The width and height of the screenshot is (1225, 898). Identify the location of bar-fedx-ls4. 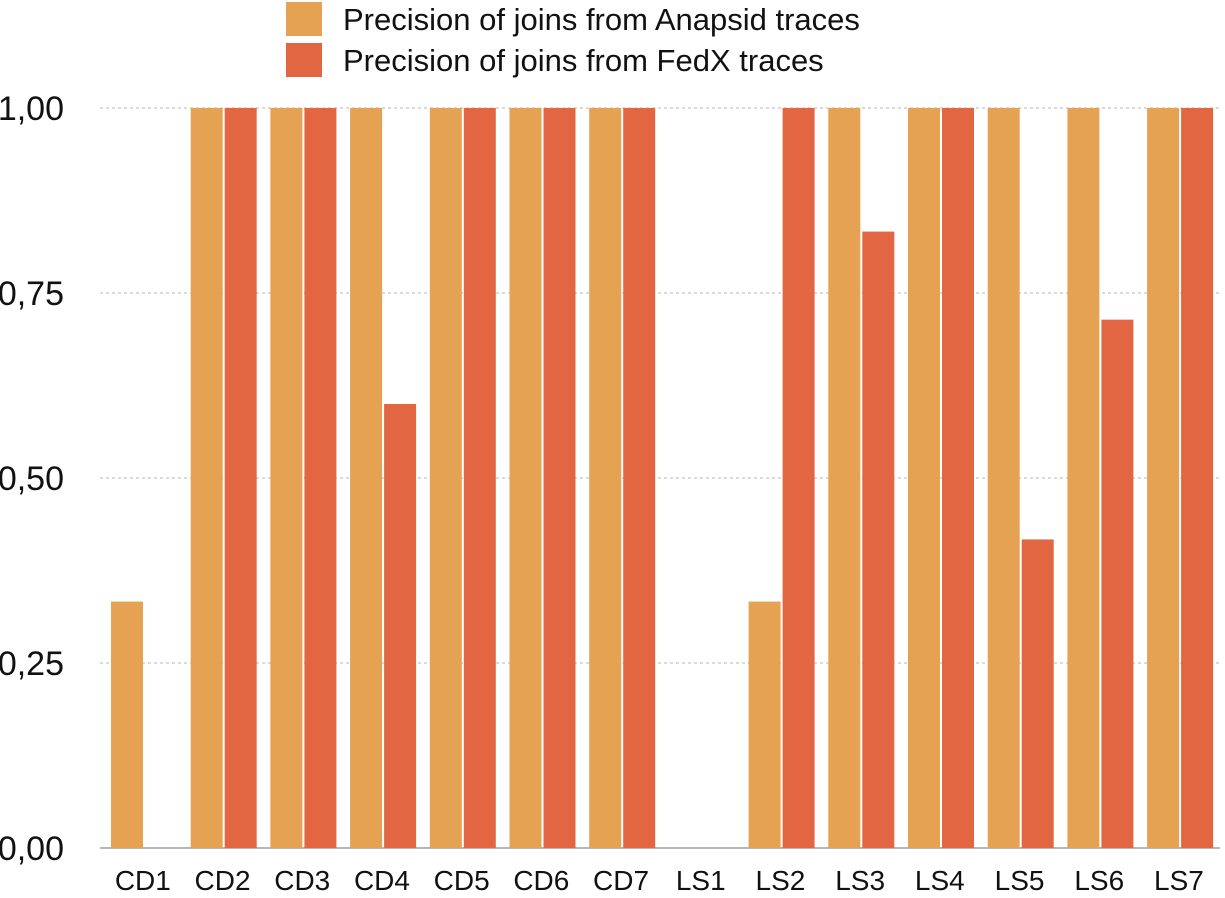
(958, 478).